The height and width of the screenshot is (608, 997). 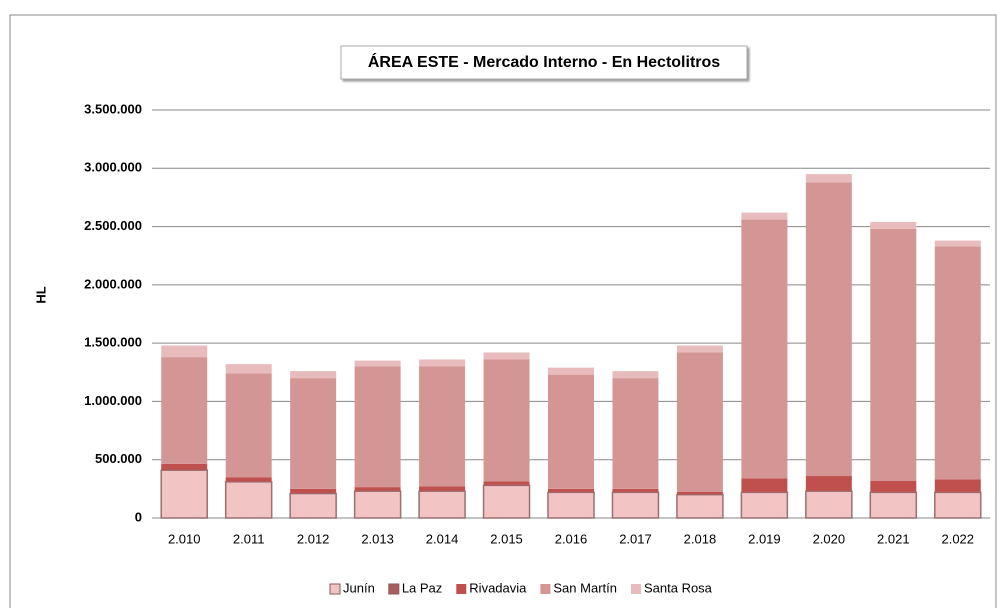 What do you see at coordinates (118, 458) in the screenshot?
I see `y-tick-label: 500.000` at bounding box center [118, 458].